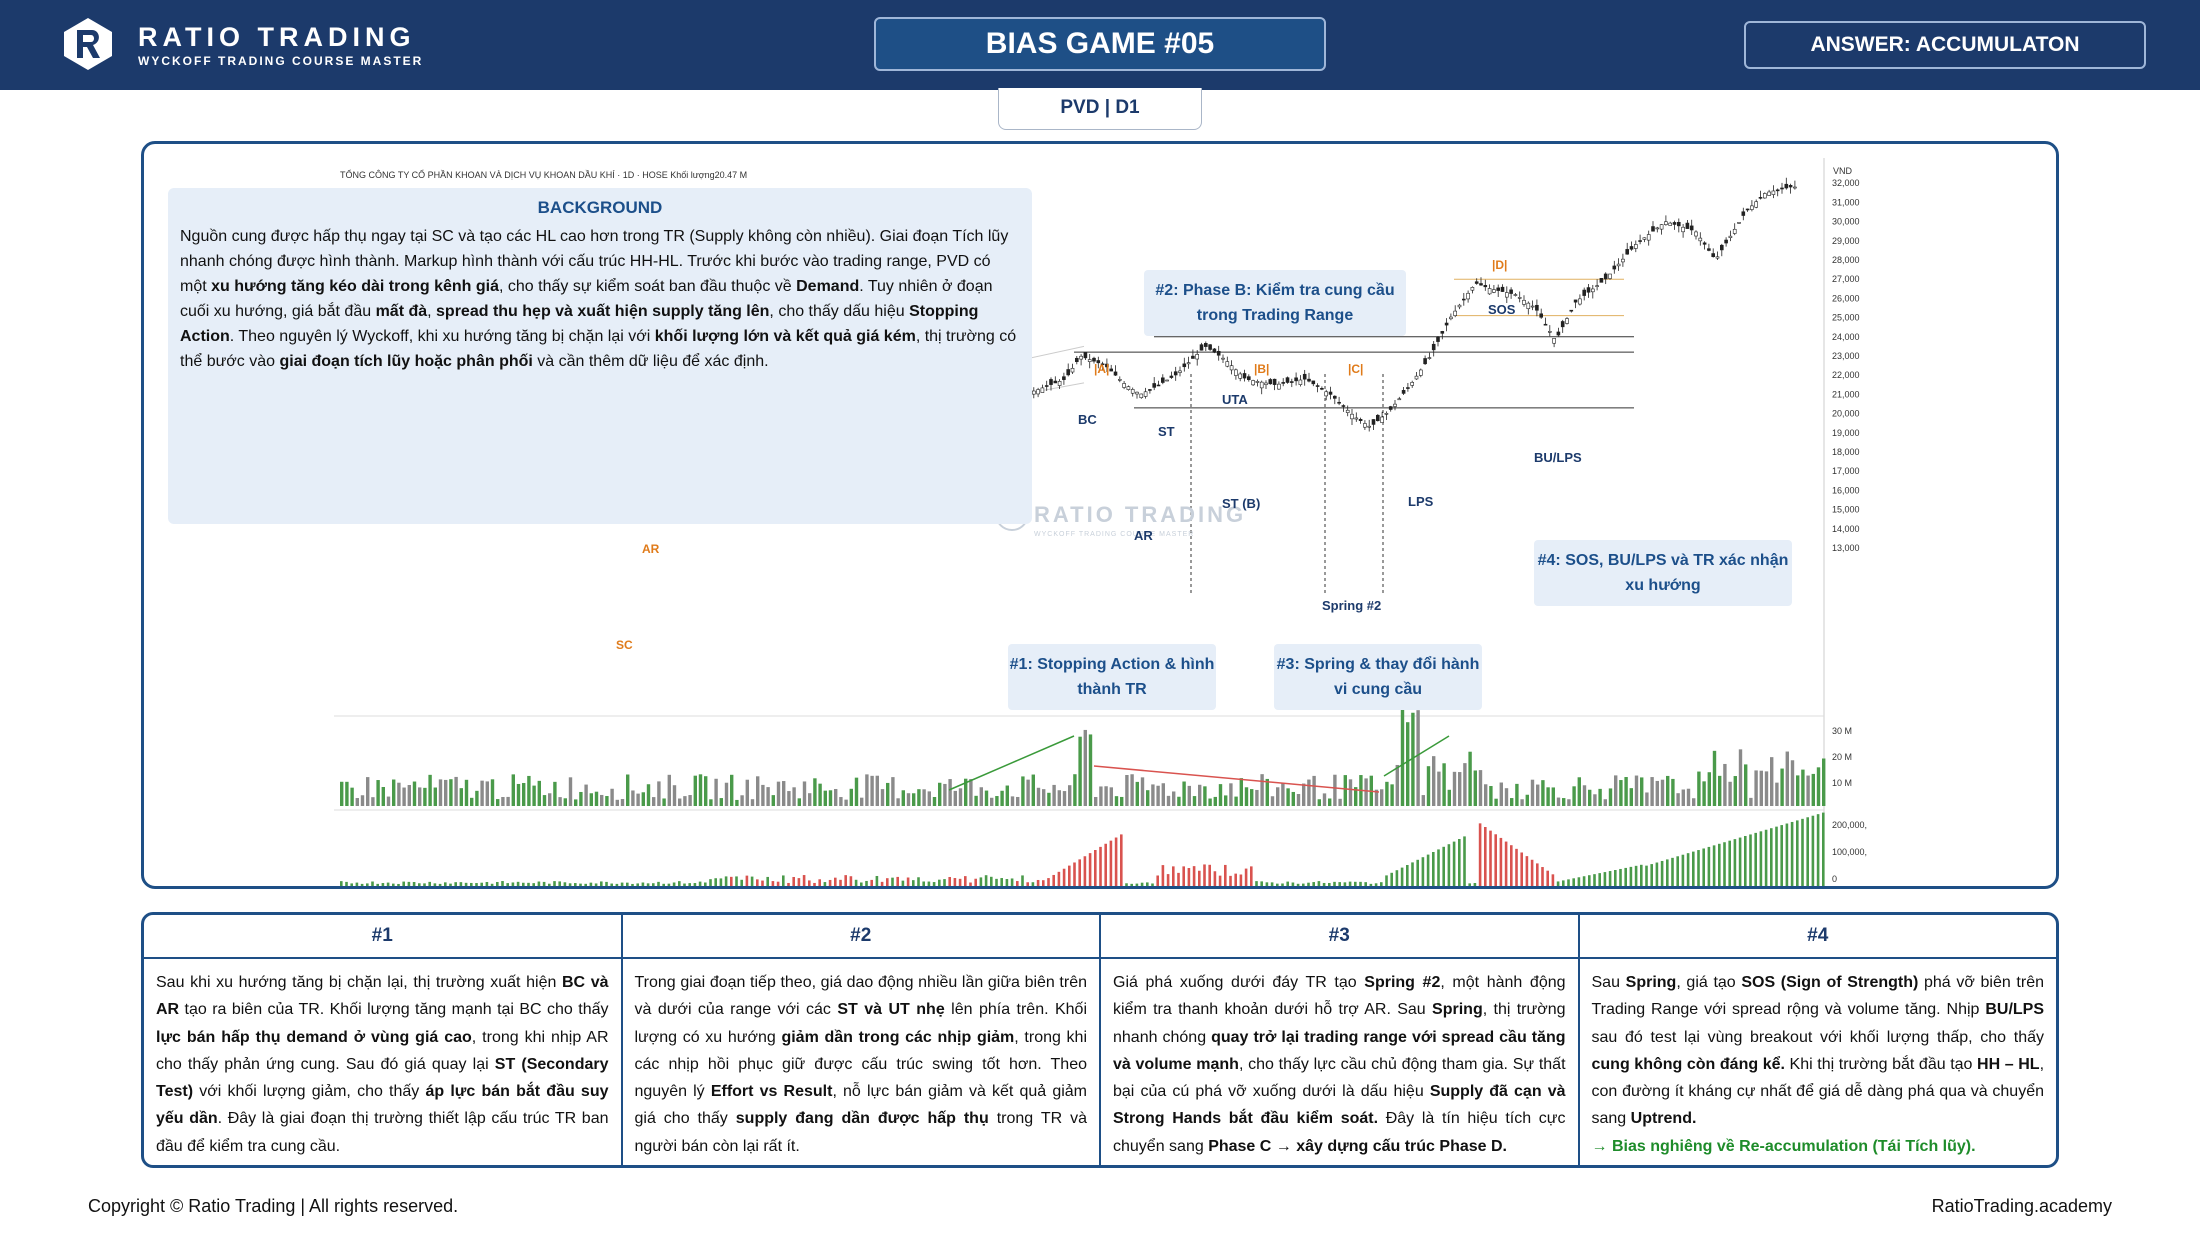  What do you see at coordinates (1241, 503) in the screenshot?
I see `label-st-b: ST (B)` at bounding box center [1241, 503].